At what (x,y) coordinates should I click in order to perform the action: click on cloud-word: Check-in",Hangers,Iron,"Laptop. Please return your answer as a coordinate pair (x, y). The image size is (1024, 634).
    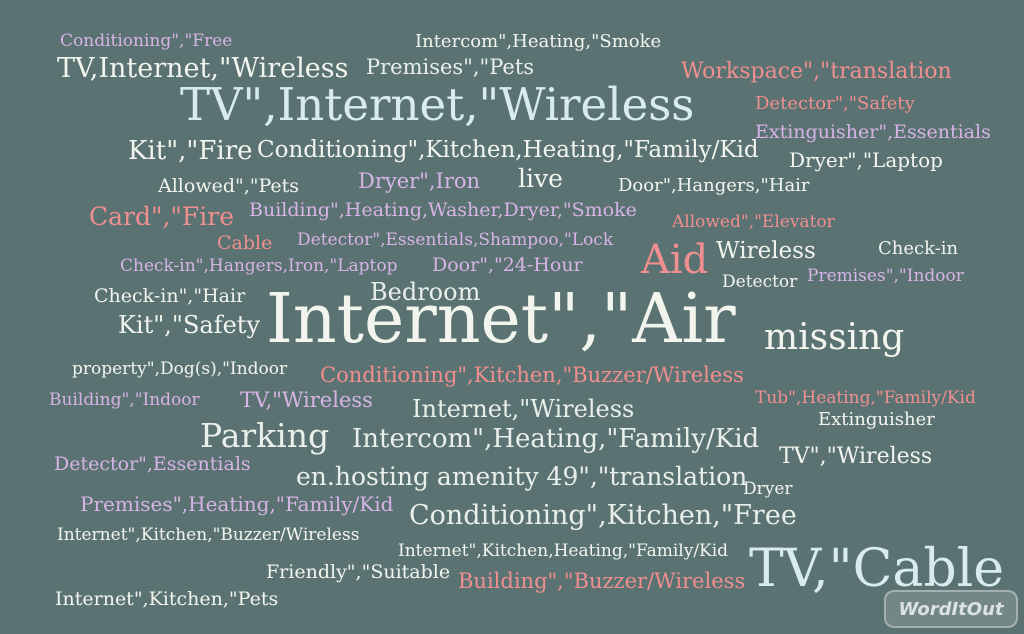
    Looking at the image, I should click on (259, 266).